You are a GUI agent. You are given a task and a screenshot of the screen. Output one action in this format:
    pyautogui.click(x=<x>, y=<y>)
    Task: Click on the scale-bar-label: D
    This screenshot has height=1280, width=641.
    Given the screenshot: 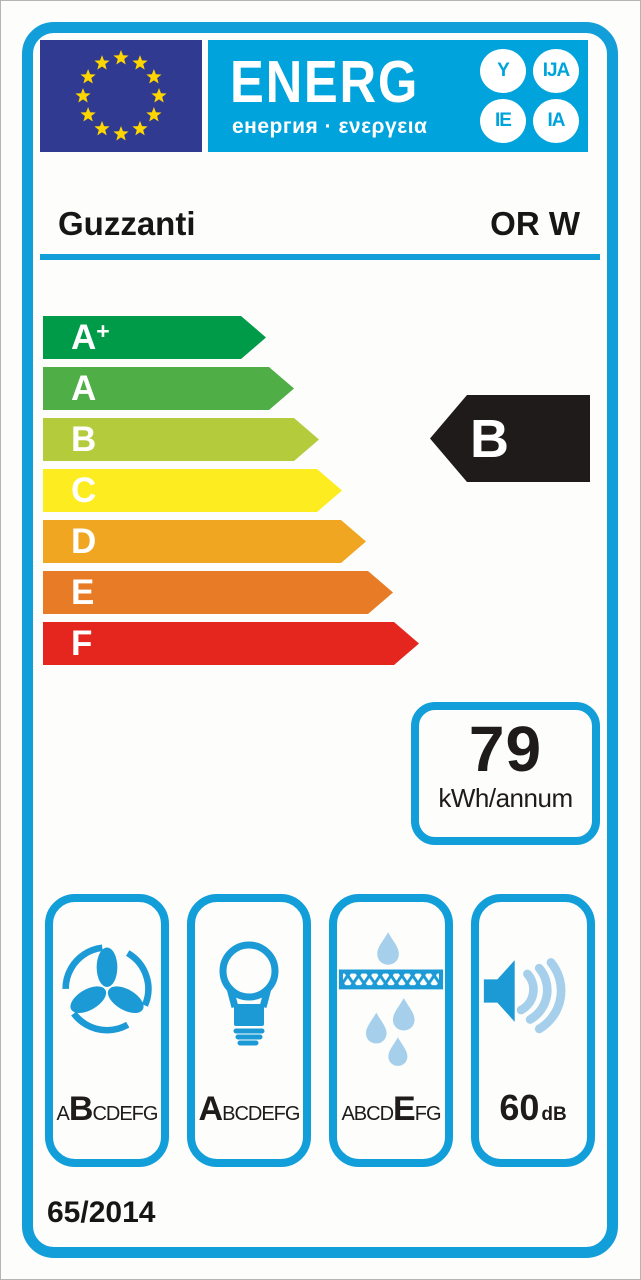 What is the action you would take?
    pyautogui.click(x=84, y=541)
    